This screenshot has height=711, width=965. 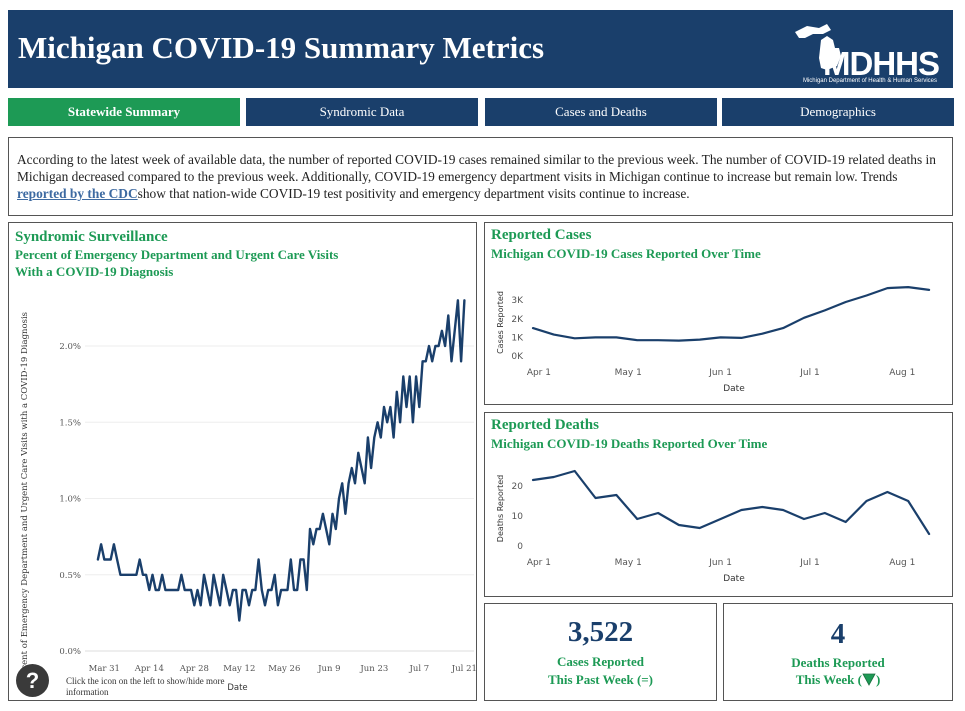 I want to click on kpi-deaths-label-2: This Week (, so click(x=828, y=679).